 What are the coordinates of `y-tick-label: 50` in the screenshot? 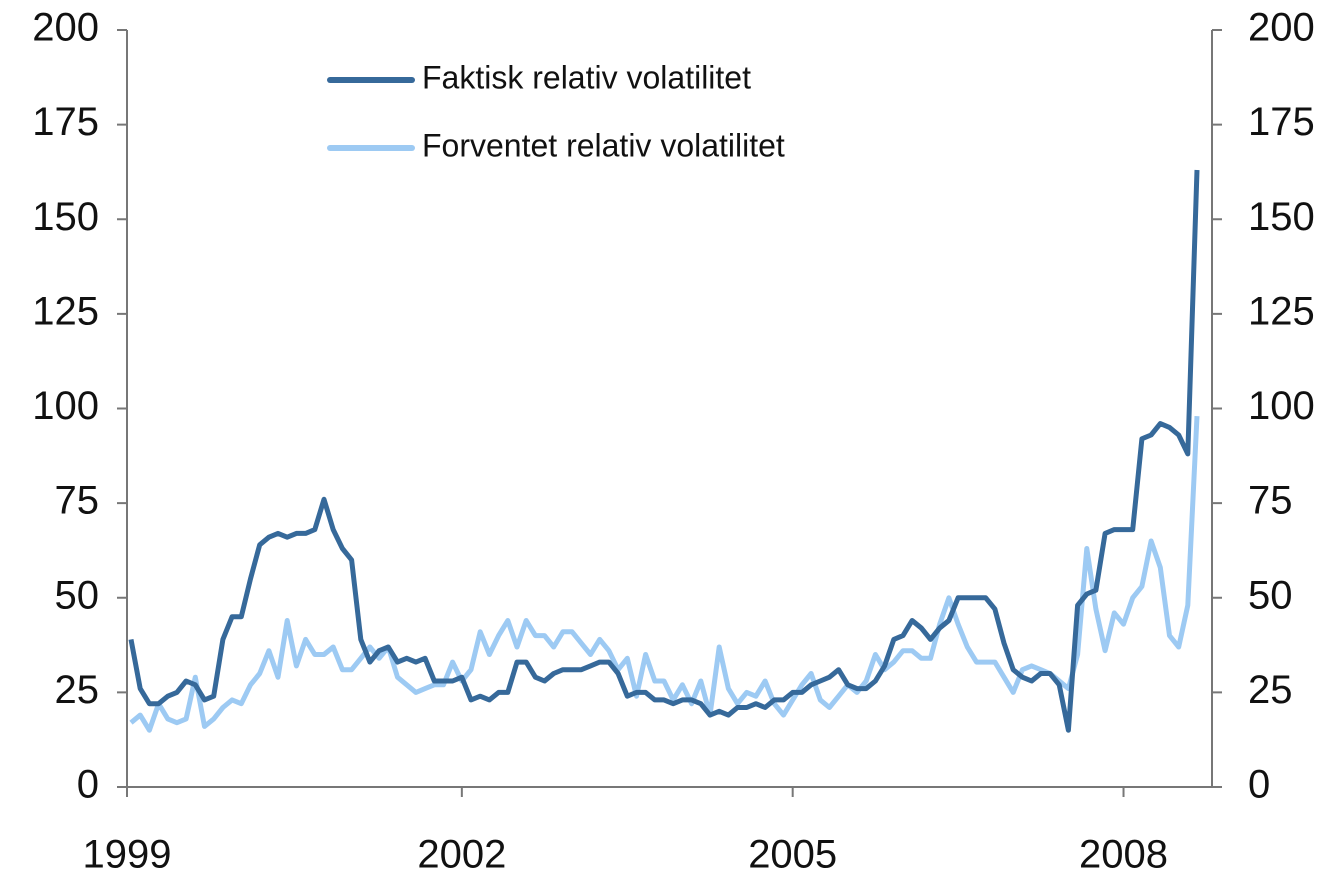 It's located at (77, 595).